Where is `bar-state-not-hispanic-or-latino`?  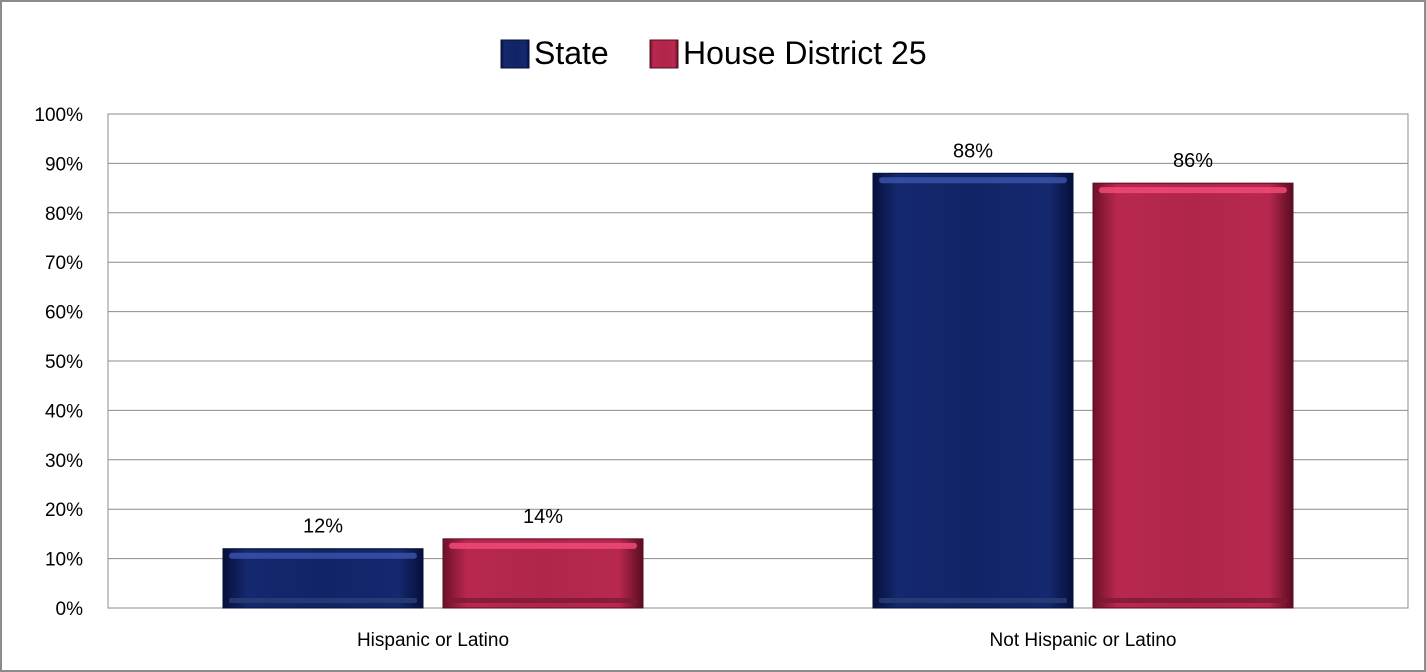 bar-state-not-hispanic-or-latino is located at coordinates (973, 390).